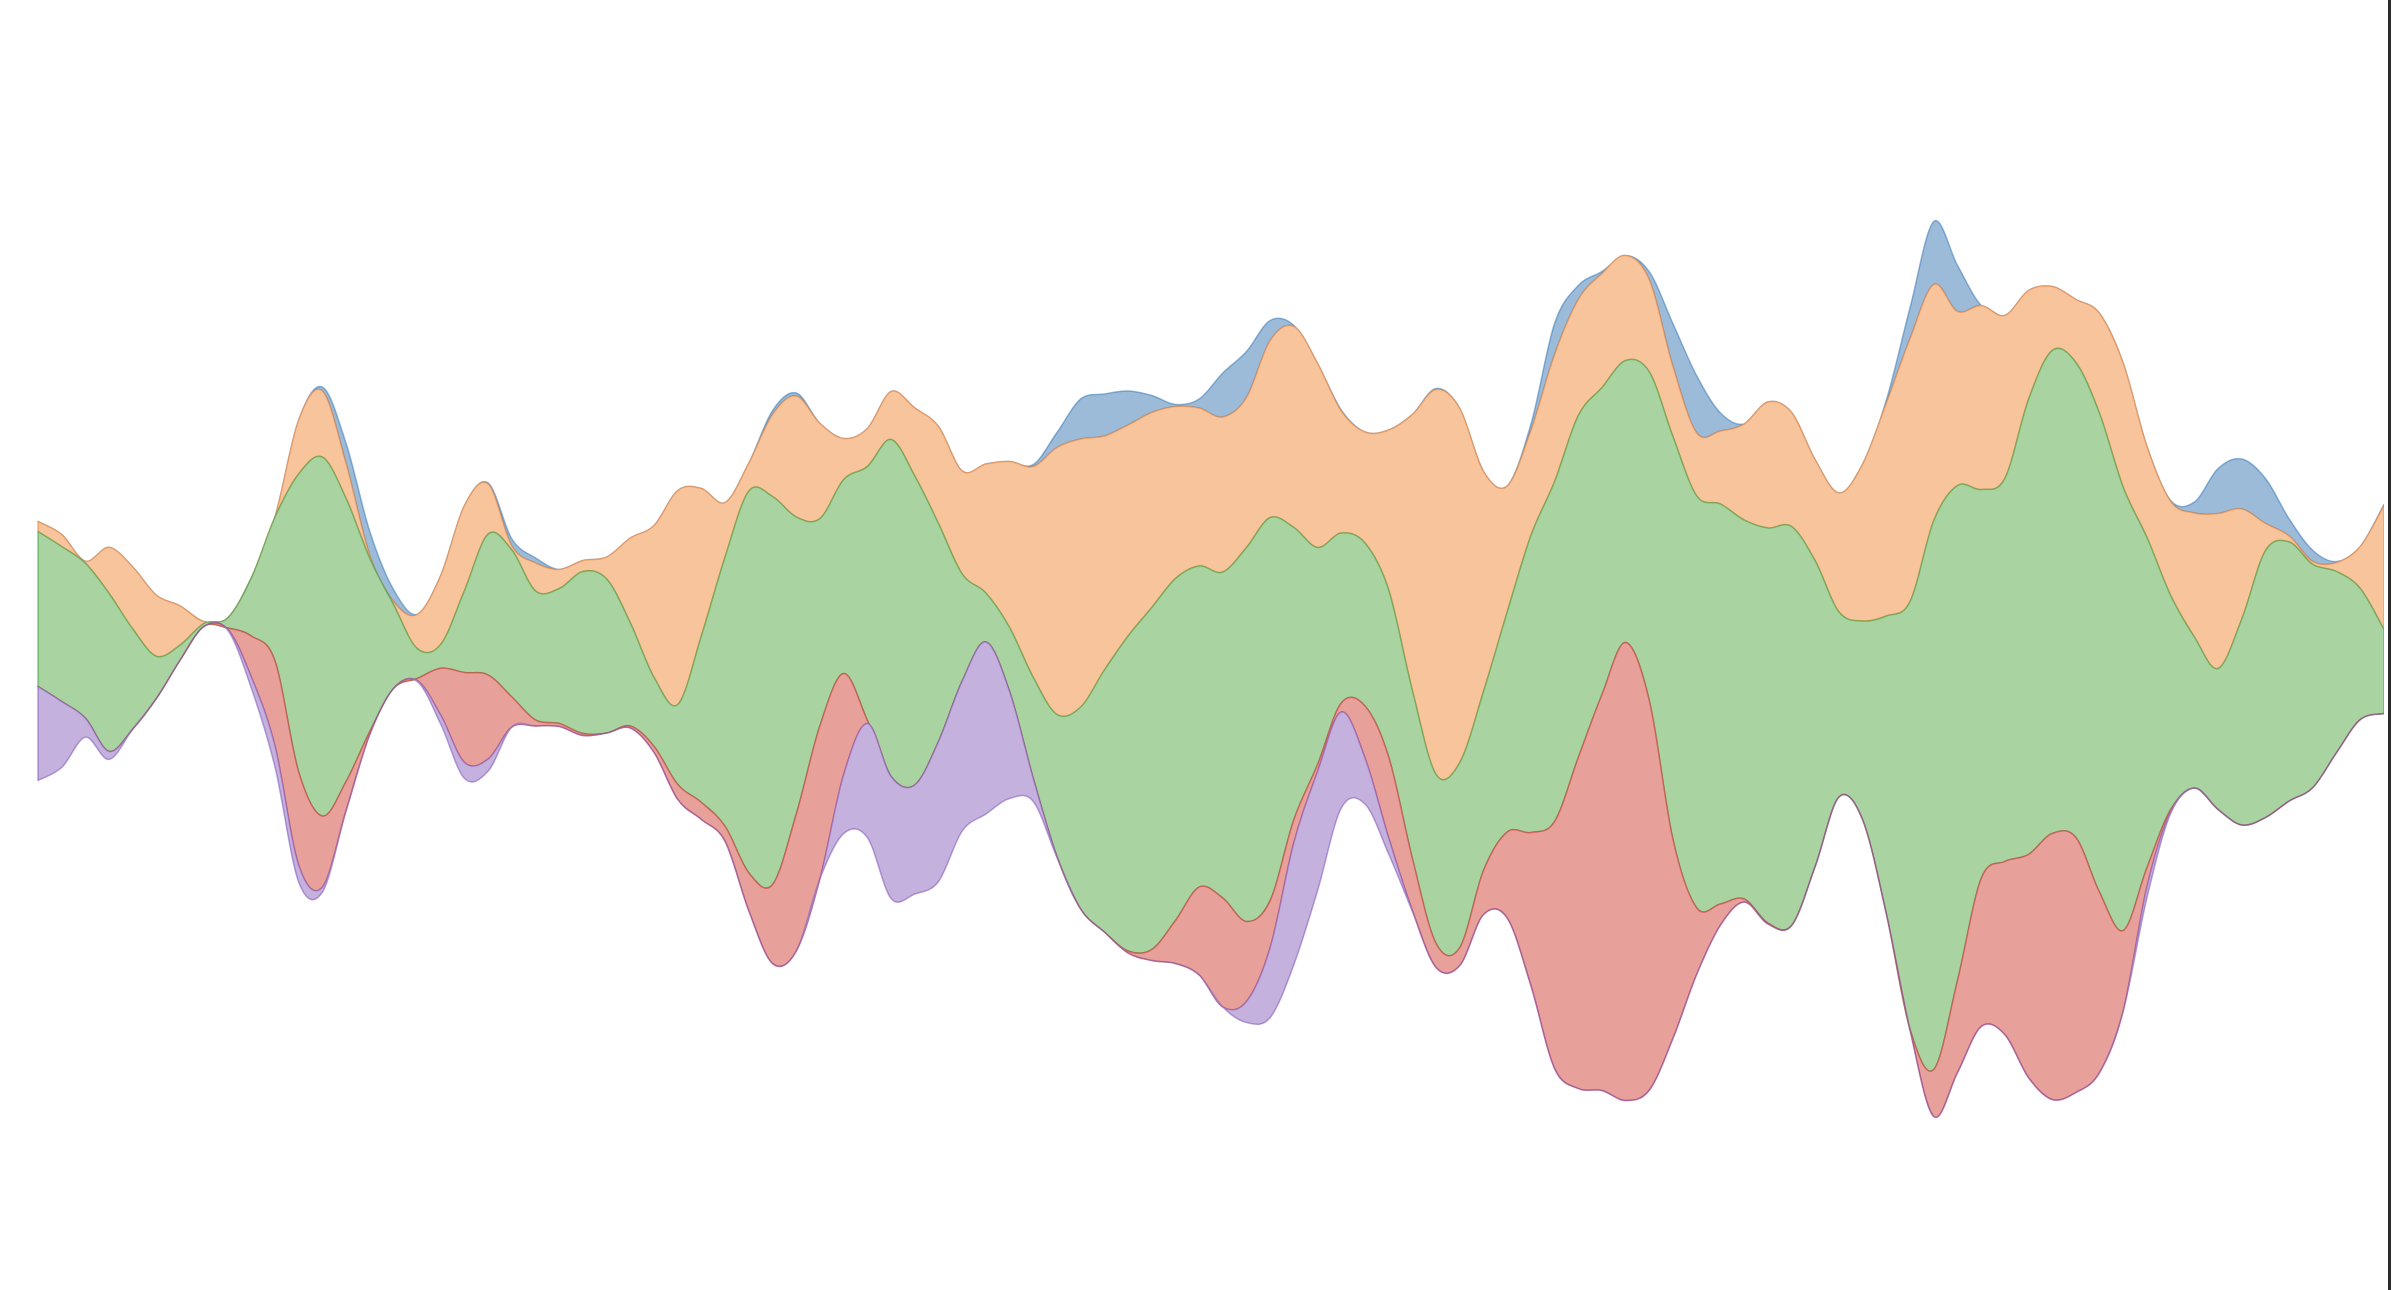 The height and width of the screenshot is (1290, 2396). Describe the element at coordinates (2389, 645) in the screenshot. I see `right-edge-divider` at that location.